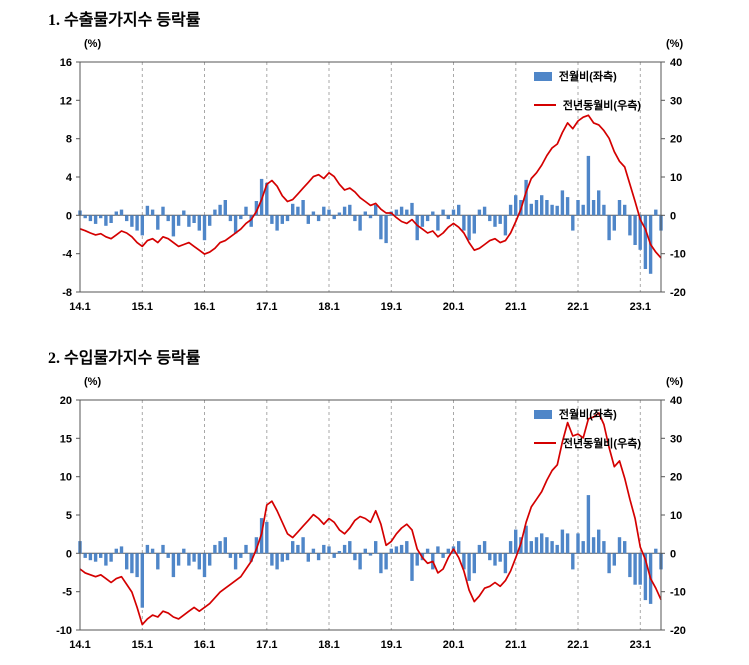  I want to click on svg-text: -5, so click(67, 593).